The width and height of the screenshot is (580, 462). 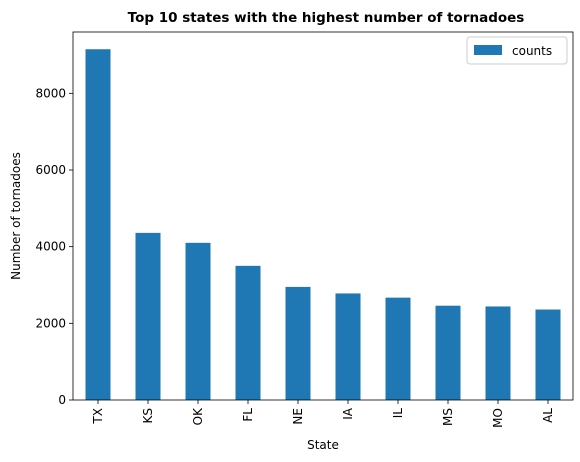 What do you see at coordinates (532, 51) in the screenshot?
I see `legend-label-counts: counts` at bounding box center [532, 51].